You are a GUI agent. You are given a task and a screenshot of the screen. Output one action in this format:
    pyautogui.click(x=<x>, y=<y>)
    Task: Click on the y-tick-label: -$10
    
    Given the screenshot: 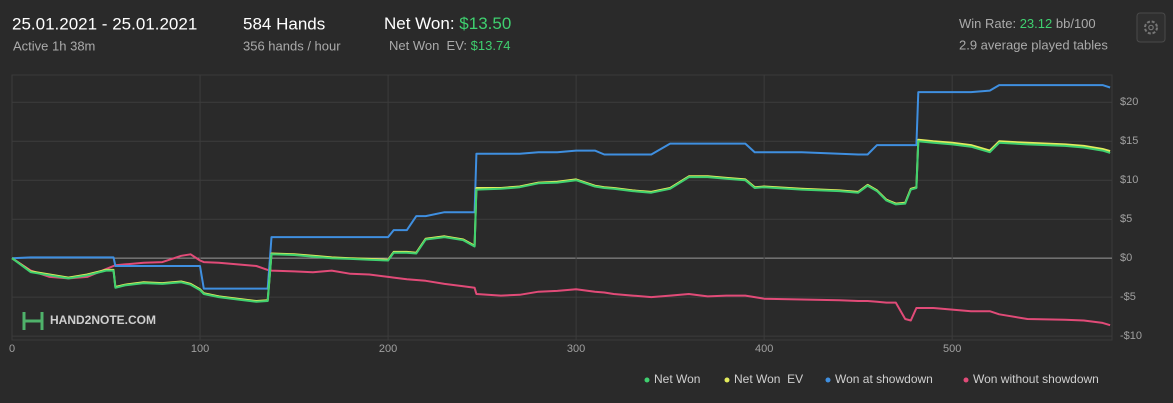 What is the action you would take?
    pyautogui.click(x=1131, y=336)
    